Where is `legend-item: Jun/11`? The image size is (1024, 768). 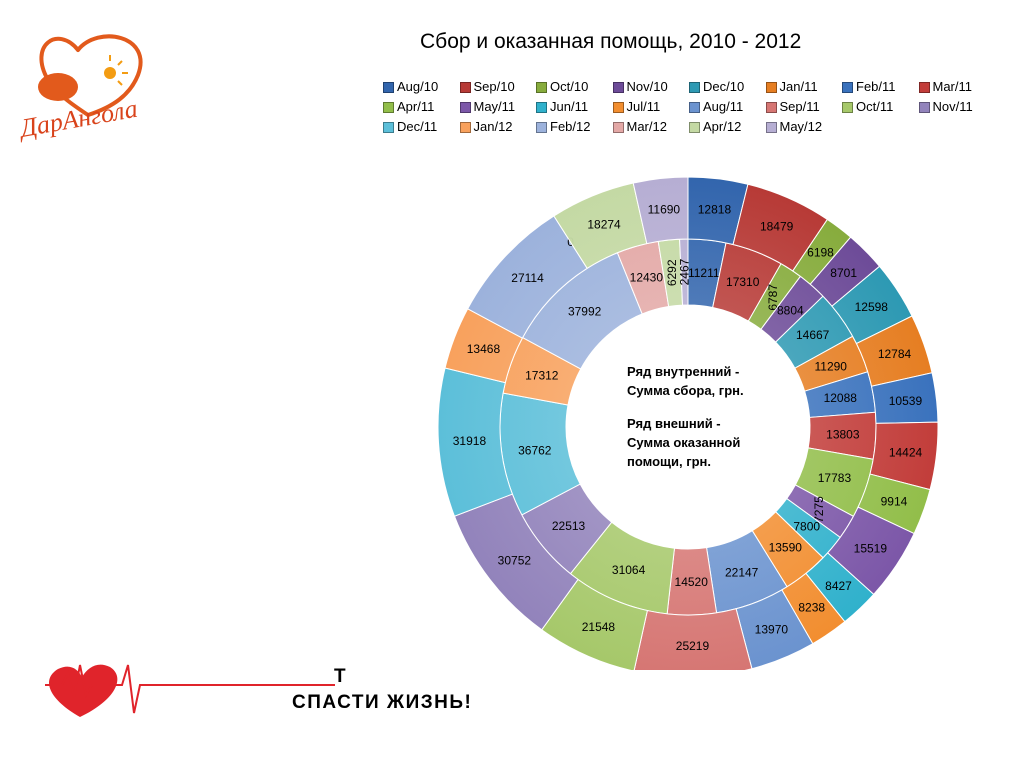
legend-item: Jun/11 is located at coordinates (562, 107).